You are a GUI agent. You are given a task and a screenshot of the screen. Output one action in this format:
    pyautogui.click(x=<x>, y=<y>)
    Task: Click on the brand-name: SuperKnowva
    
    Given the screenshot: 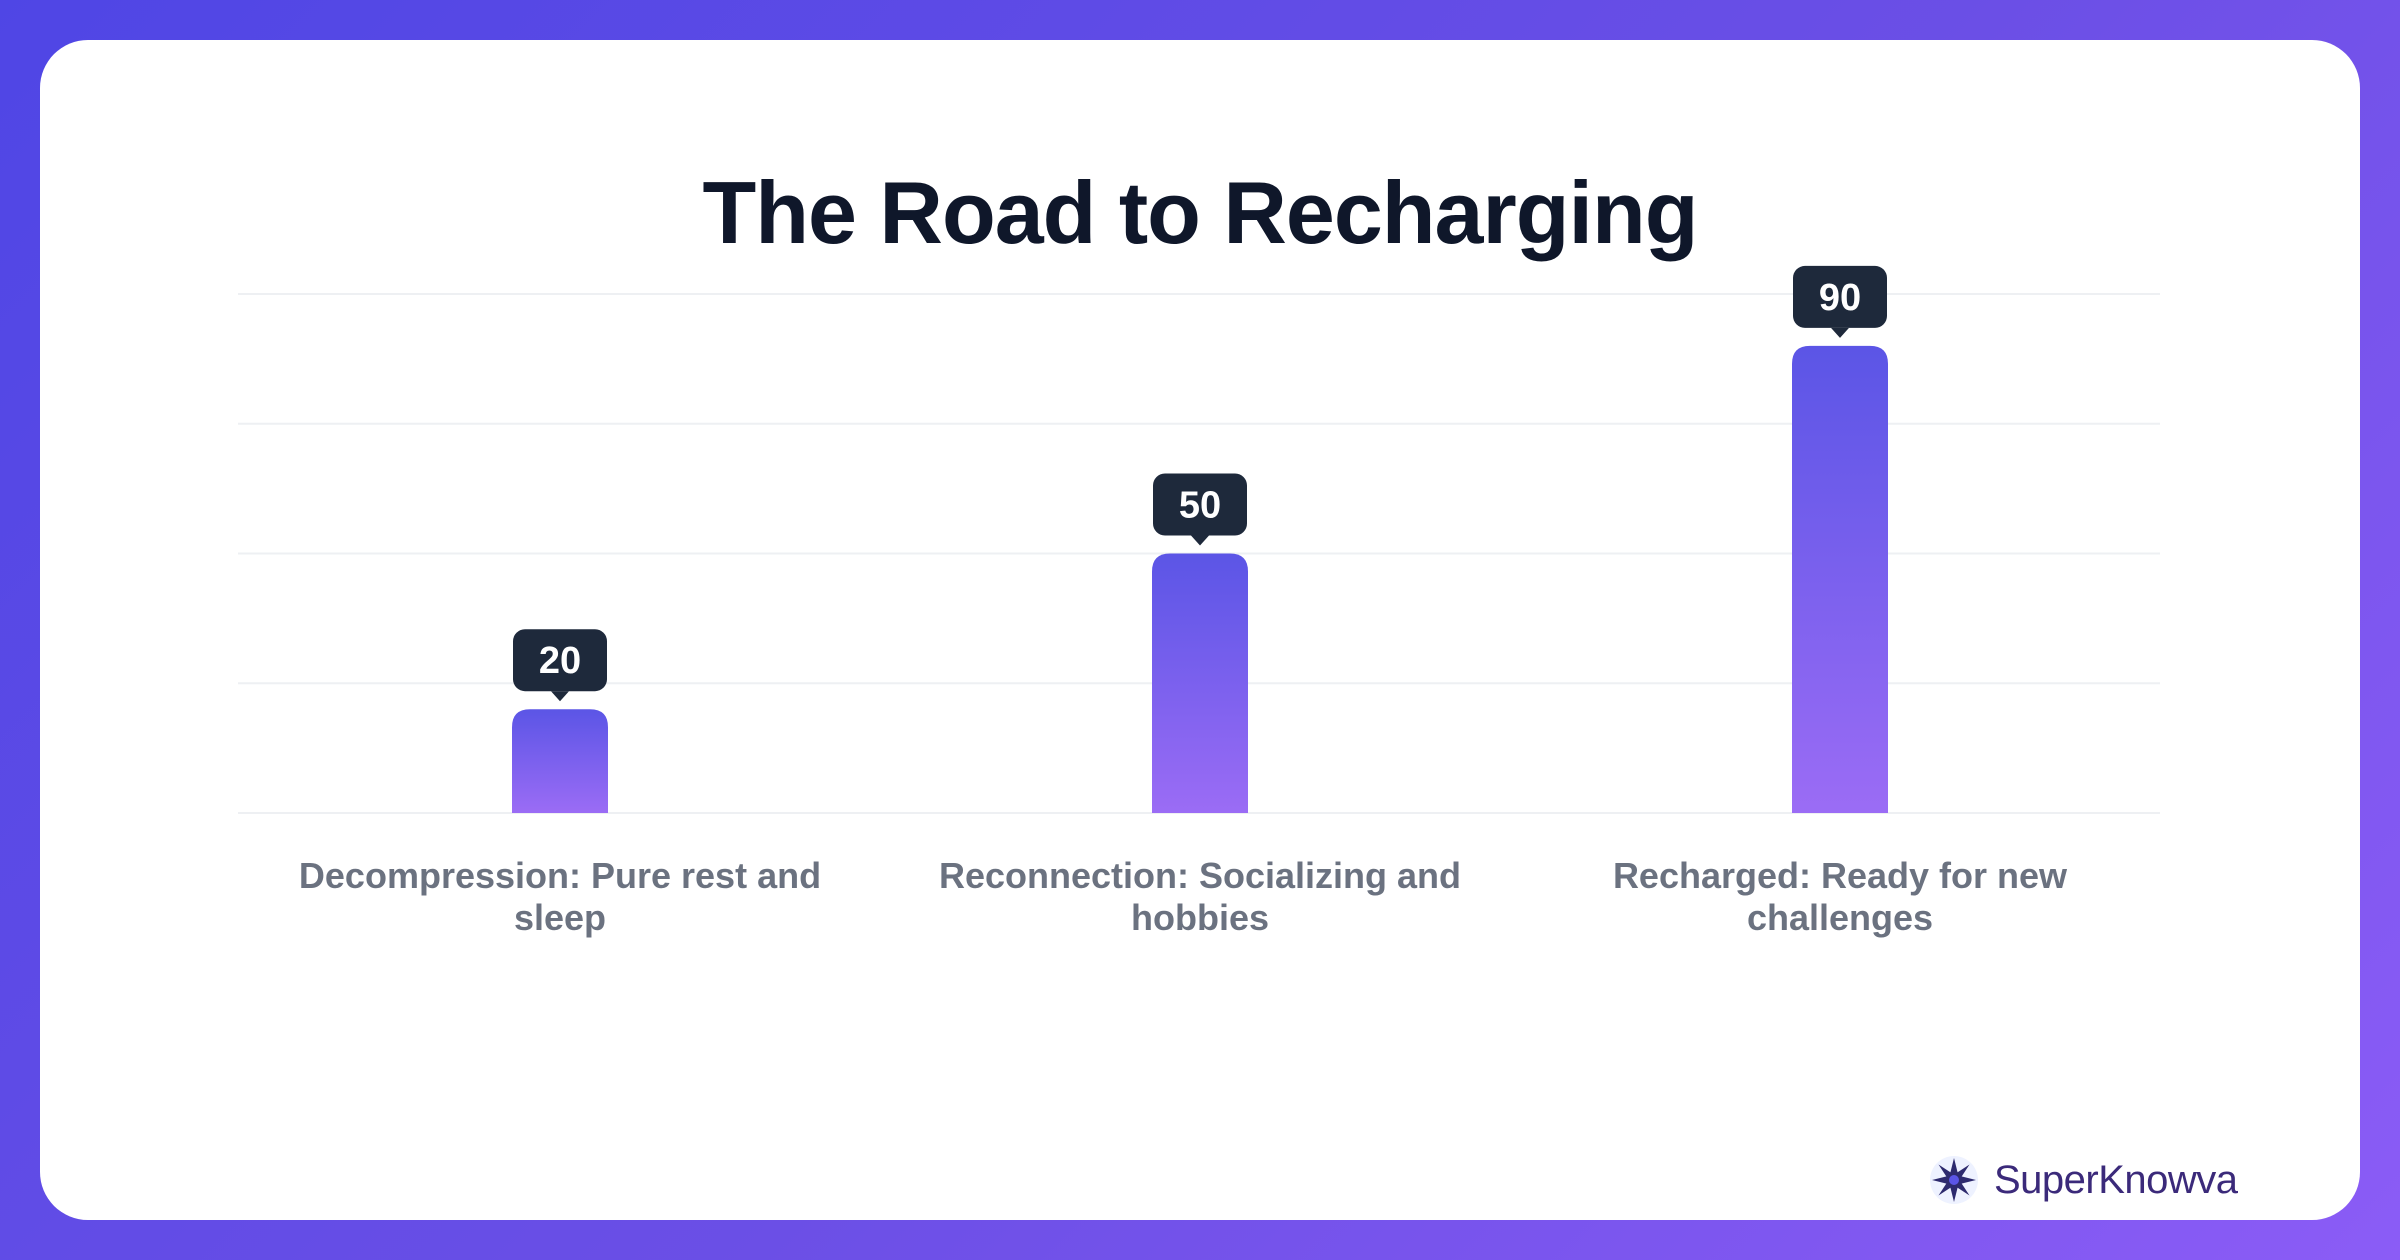 What is the action you would take?
    pyautogui.click(x=2116, y=1179)
    